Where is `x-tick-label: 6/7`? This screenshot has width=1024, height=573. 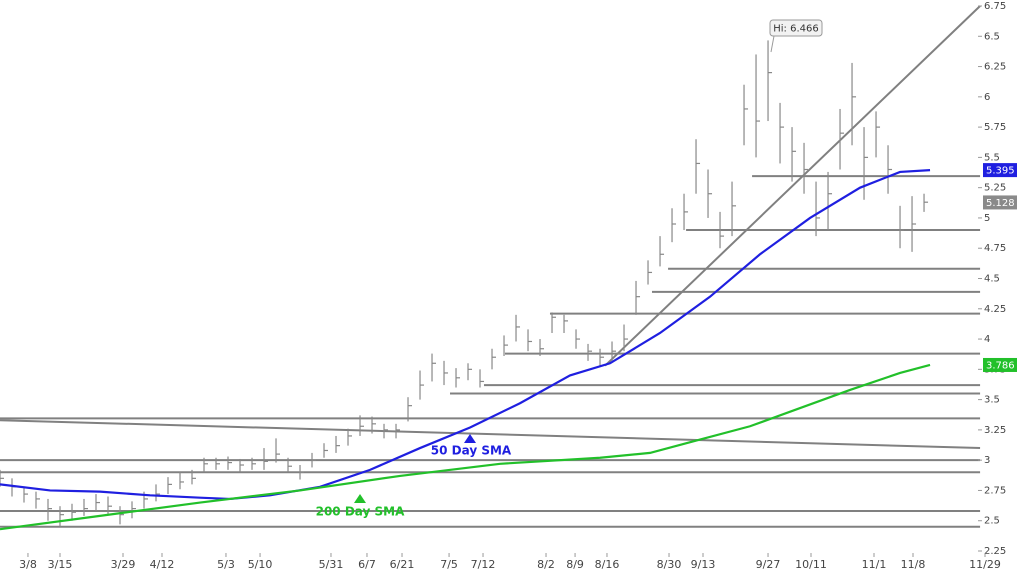
x-tick-label: 6/7 is located at coordinates (367, 564).